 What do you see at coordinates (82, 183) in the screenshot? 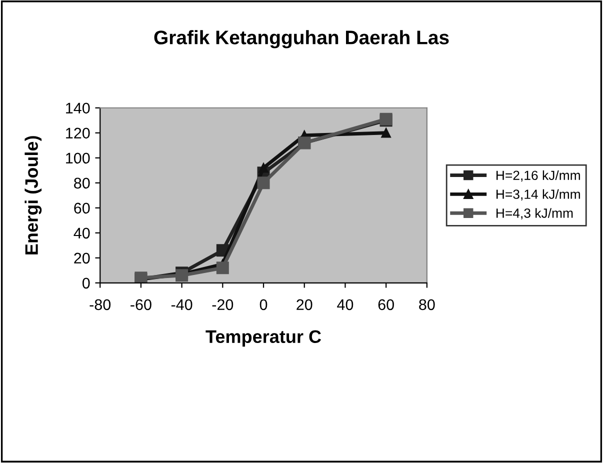
I see `y-tick-label: 80` at bounding box center [82, 183].